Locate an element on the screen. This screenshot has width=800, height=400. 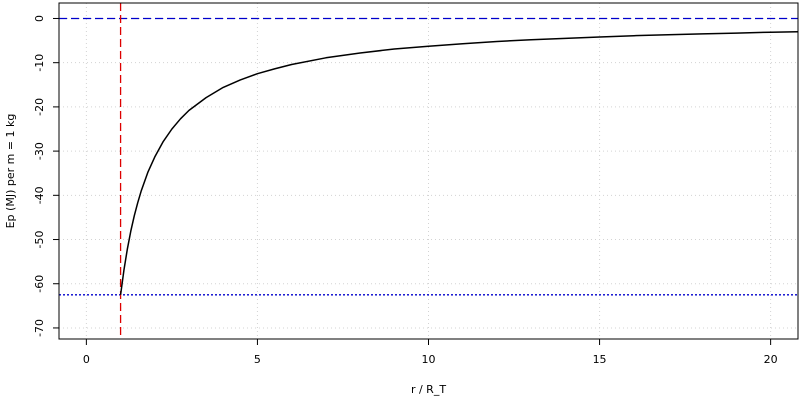
y-tick-label: -60 is located at coordinates (39, 284).